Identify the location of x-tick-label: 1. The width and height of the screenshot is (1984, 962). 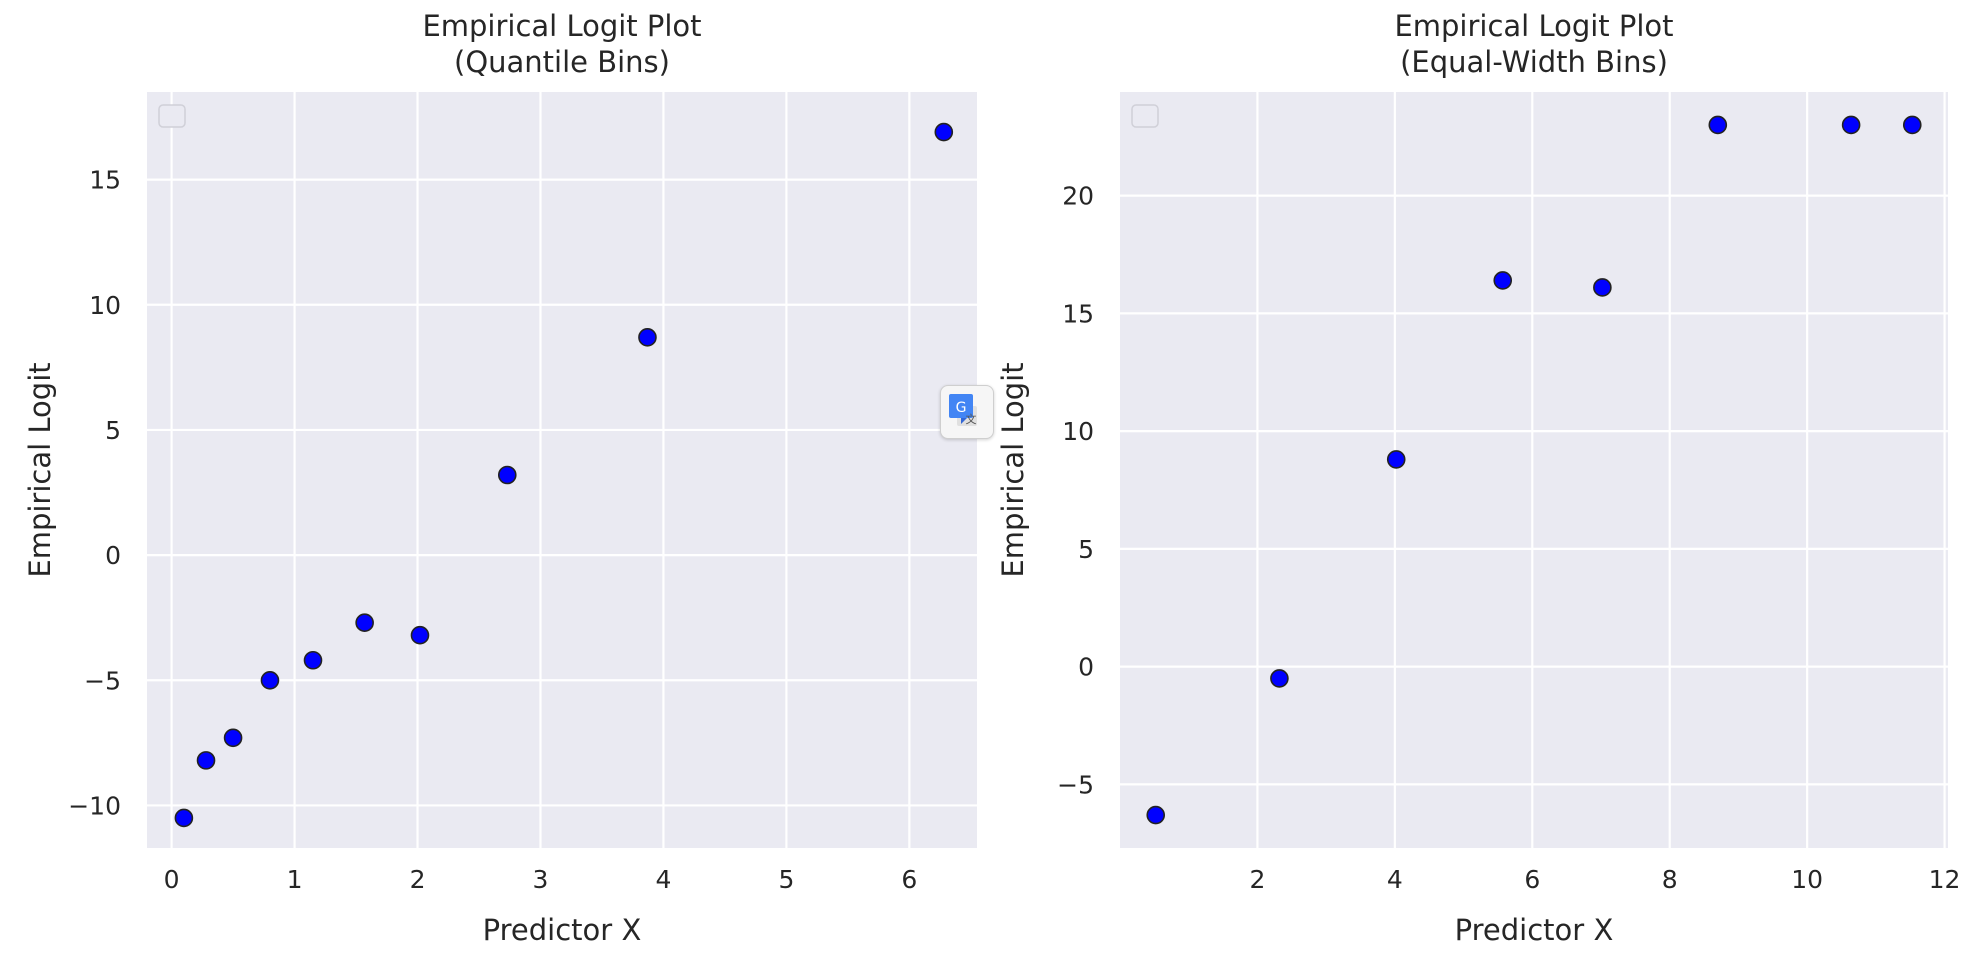
(295, 879).